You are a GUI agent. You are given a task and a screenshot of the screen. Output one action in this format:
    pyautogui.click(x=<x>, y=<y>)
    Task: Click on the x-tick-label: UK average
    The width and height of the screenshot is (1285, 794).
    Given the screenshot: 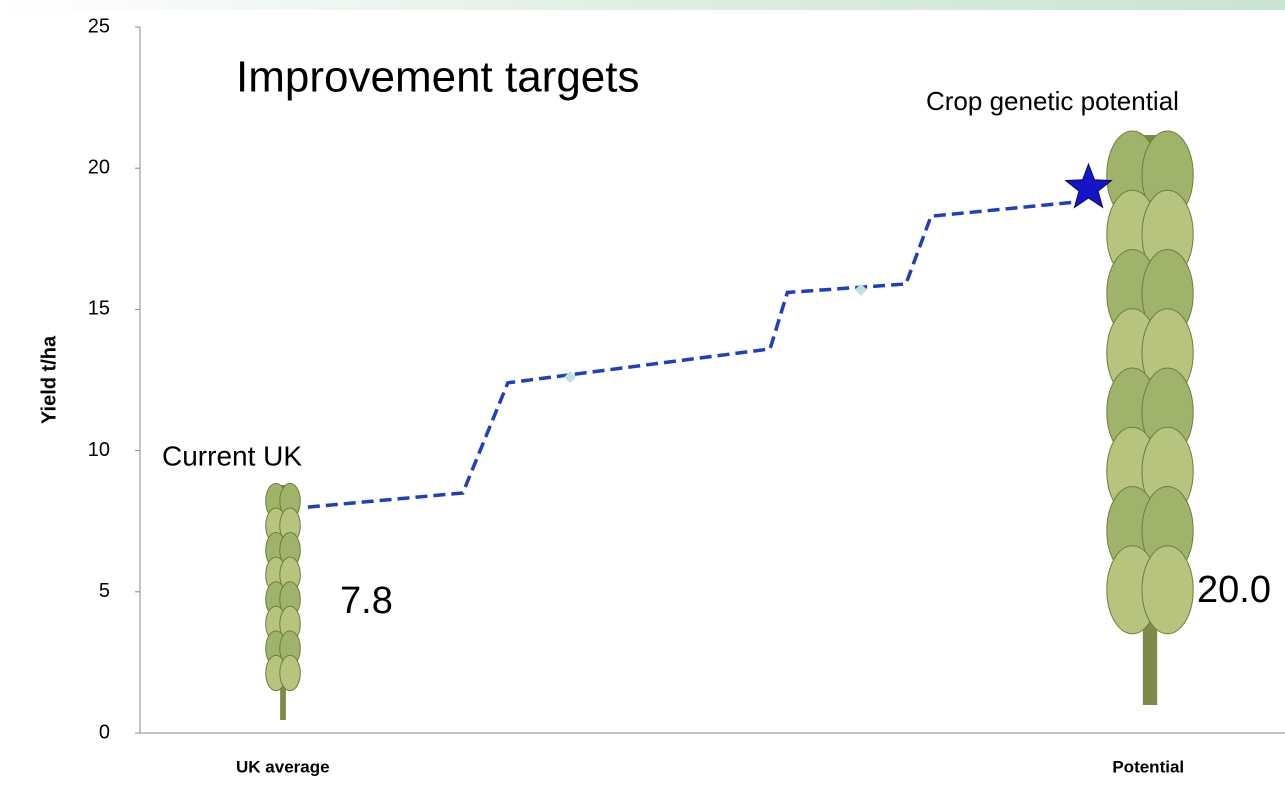 What is the action you would take?
    pyautogui.click(x=283, y=766)
    